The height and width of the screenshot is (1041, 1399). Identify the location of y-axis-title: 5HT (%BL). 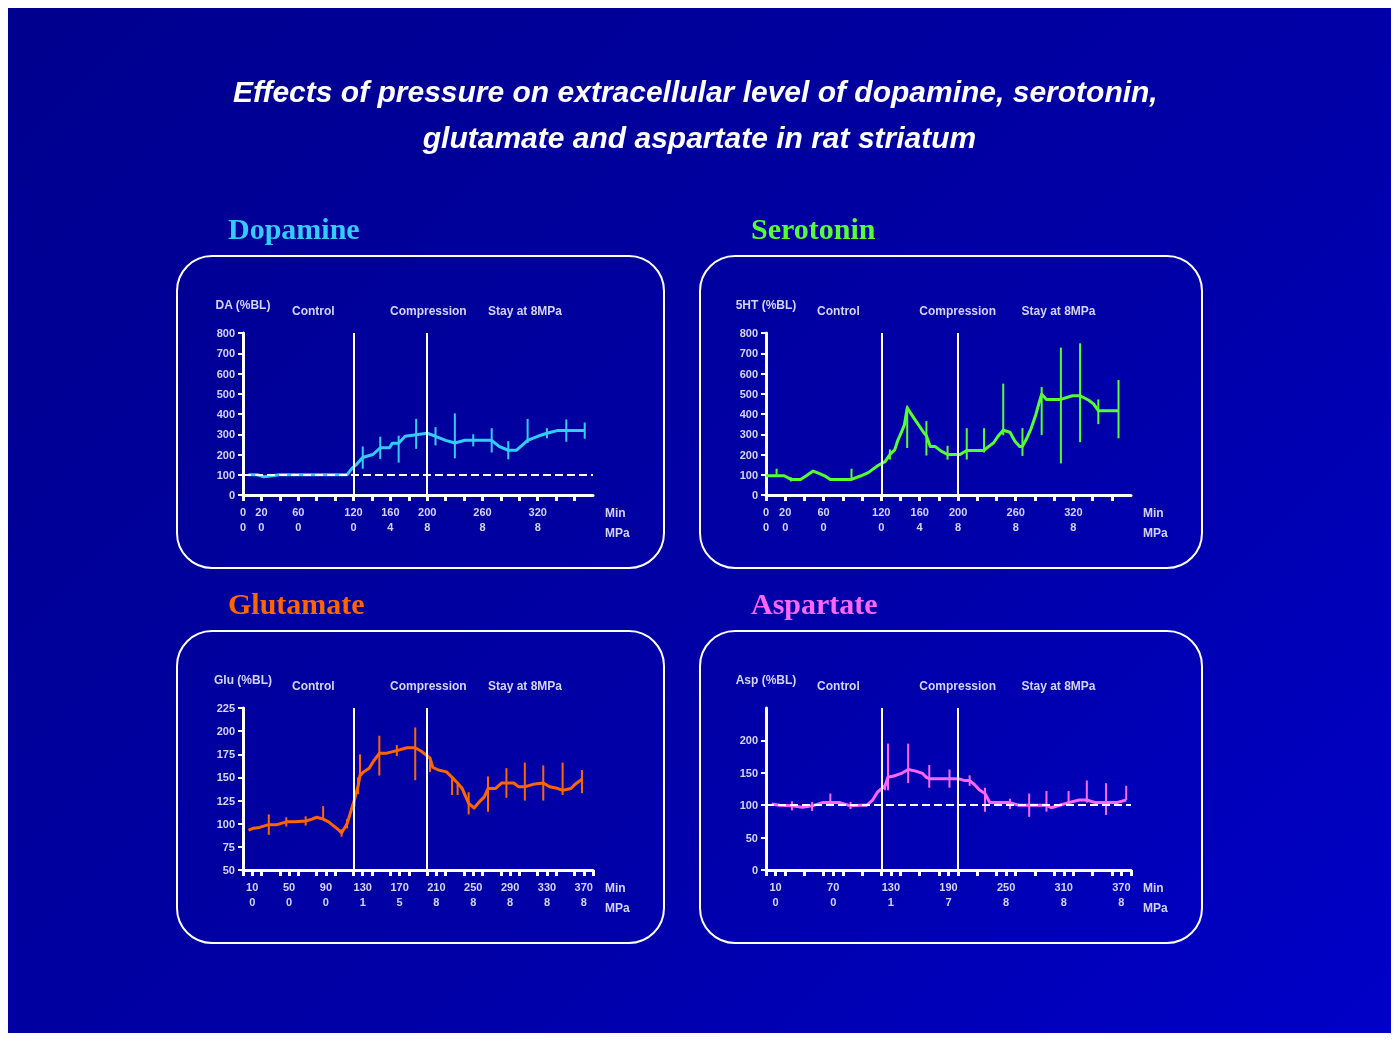
(766, 305).